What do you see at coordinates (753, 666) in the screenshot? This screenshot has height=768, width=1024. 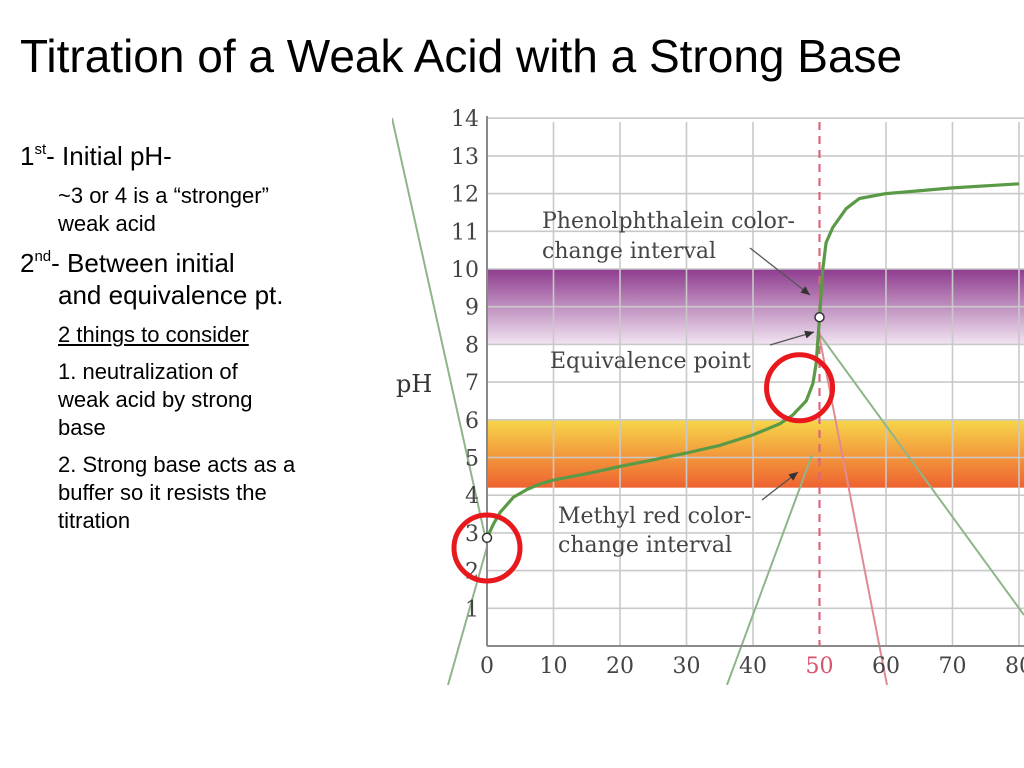 I see `x-tick-label: 40` at bounding box center [753, 666].